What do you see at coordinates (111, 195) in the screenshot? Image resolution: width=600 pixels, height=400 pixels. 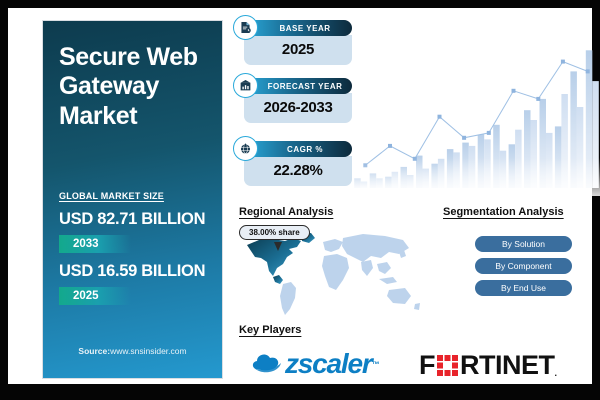 I see `global-market-size-label: GLOBAL MARKET SIZE` at bounding box center [111, 195].